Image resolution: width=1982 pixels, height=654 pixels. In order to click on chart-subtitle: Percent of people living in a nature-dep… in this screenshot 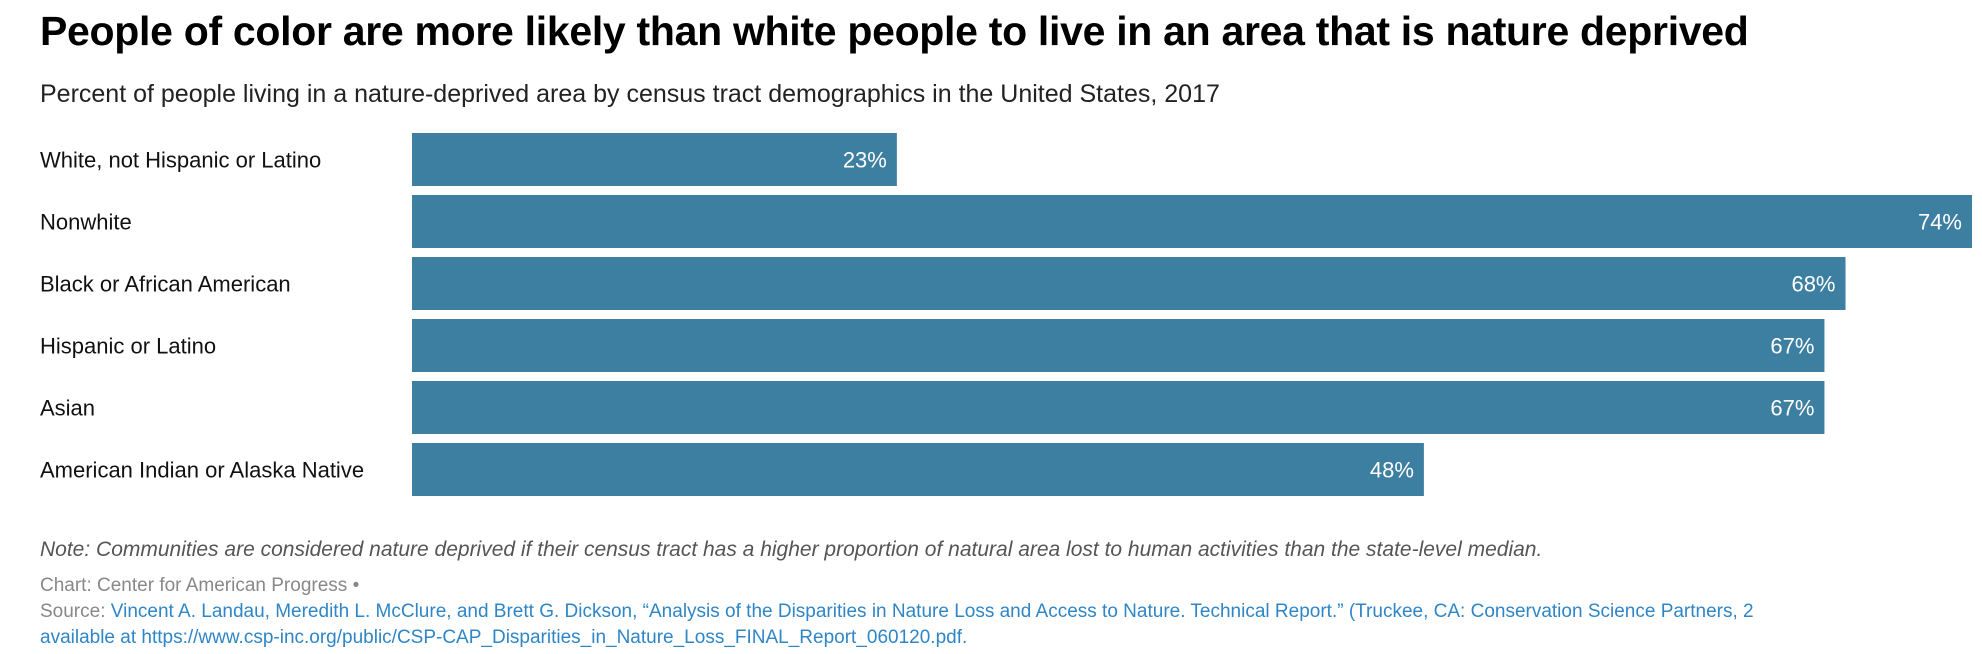, I will do `click(630, 94)`.